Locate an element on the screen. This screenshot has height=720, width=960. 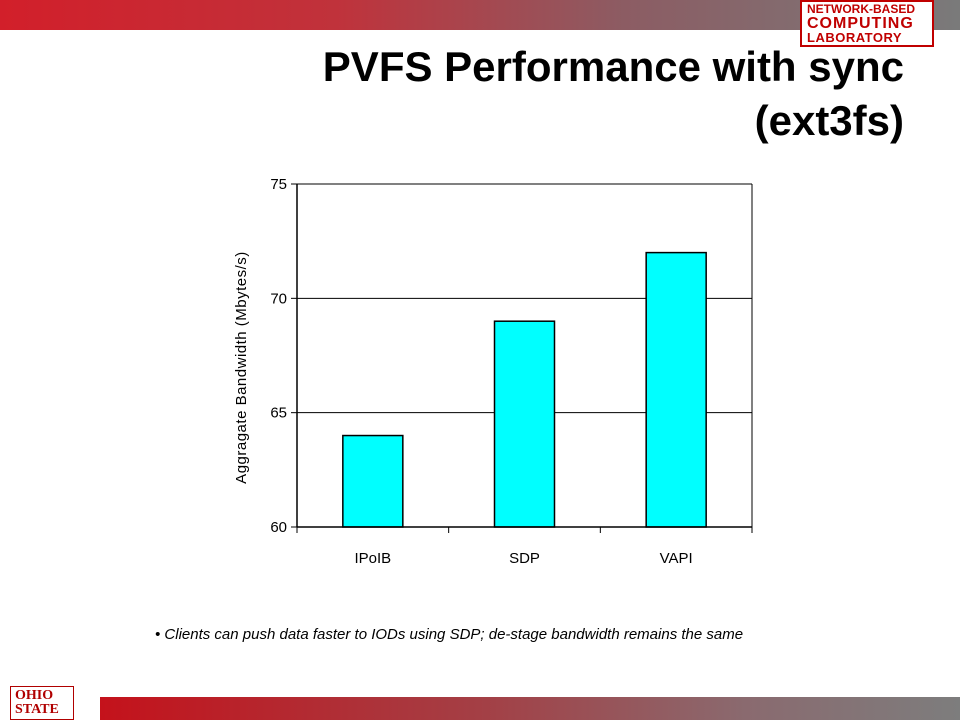
slide-title: PVFS Performance with sync (ext3fs) is located at coordinates (524, 94).